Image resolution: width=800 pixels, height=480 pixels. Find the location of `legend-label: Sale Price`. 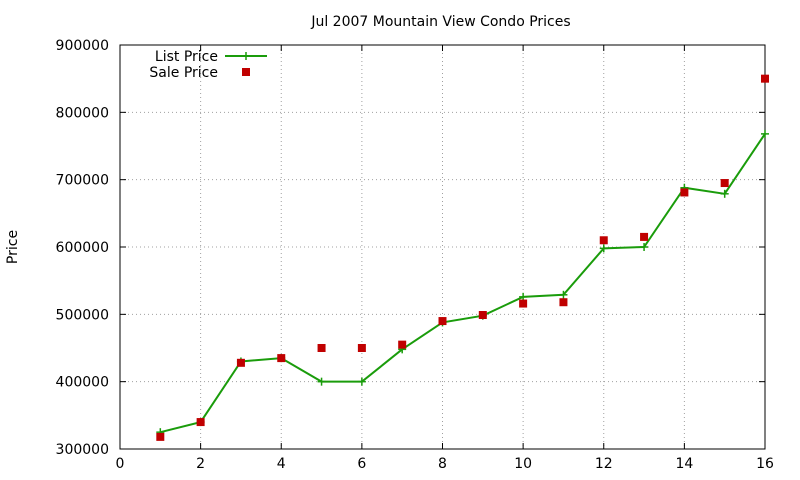

legend-label: Sale Price is located at coordinates (183, 73).